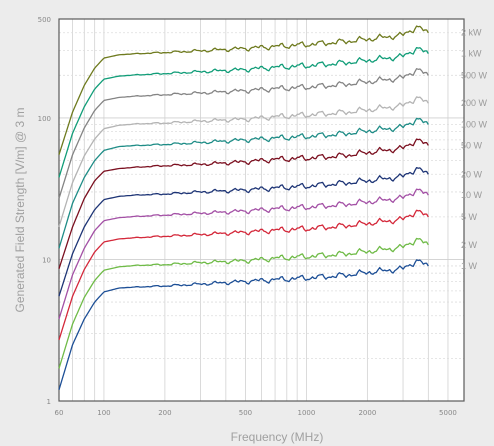 The height and width of the screenshot is (446, 494). Describe the element at coordinates (471, 54) in the screenshot. I see `series-label: 1 kW` at that location.